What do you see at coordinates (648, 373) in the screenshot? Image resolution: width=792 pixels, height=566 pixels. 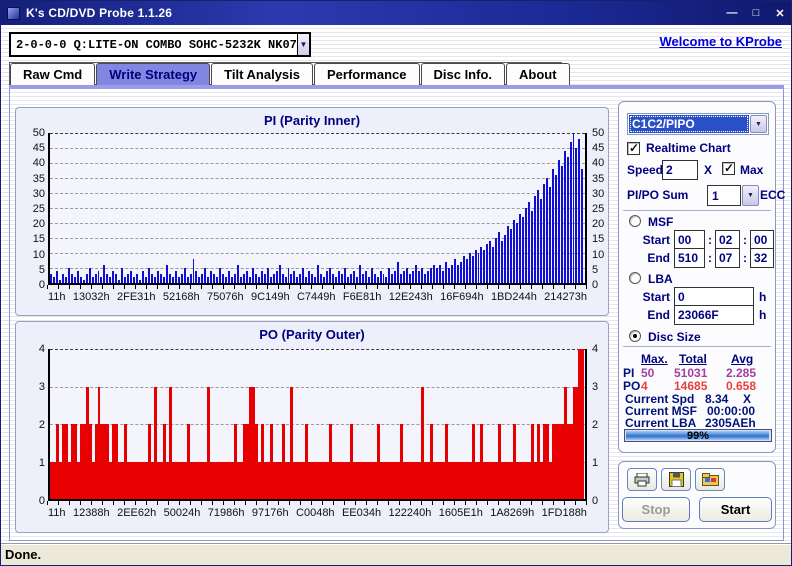 I see `pi-max-value: 50` at bounding box center [648, 373].